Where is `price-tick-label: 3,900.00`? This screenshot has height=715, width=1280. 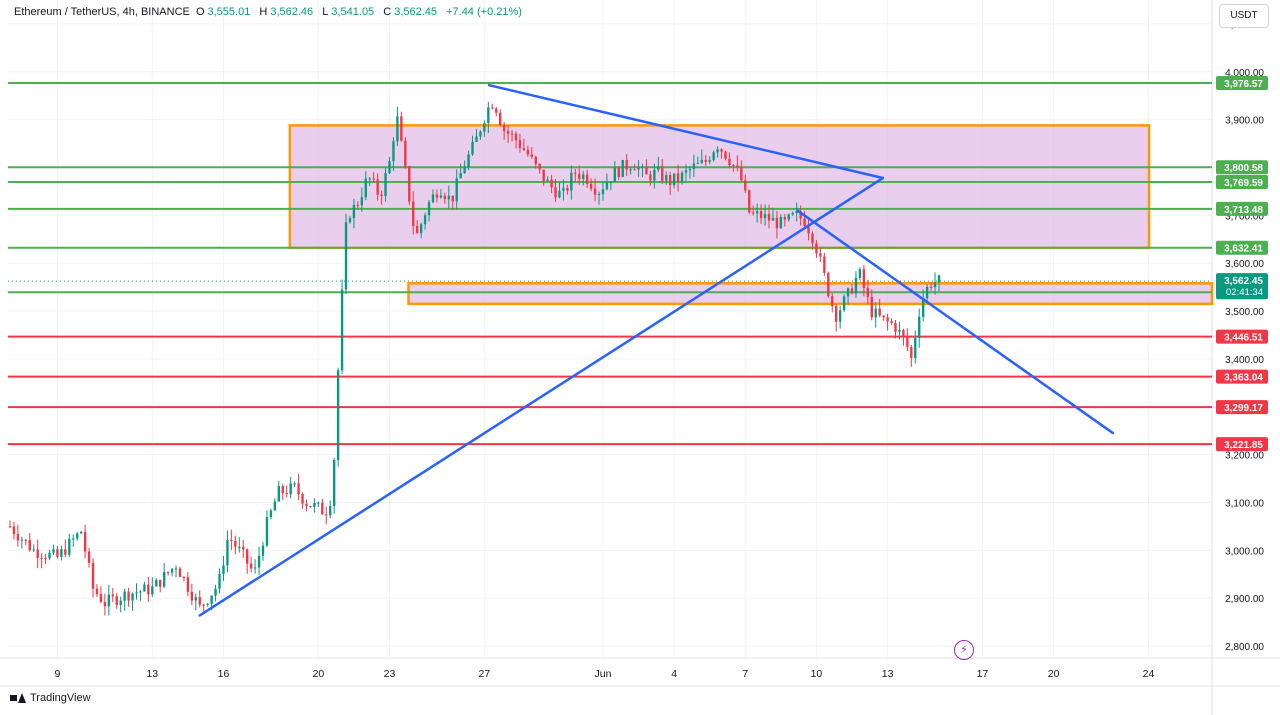 price-tick-label: 3,900.00 is located at coordinates (1244, 121).